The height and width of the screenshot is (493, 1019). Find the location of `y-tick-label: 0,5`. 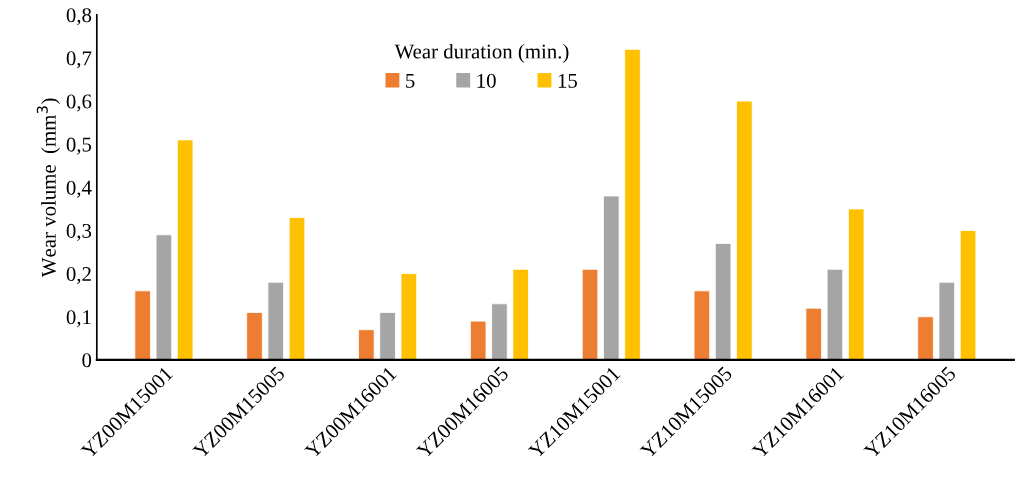

y-tick-label: 0,5 is located at coordinates (79, 146).